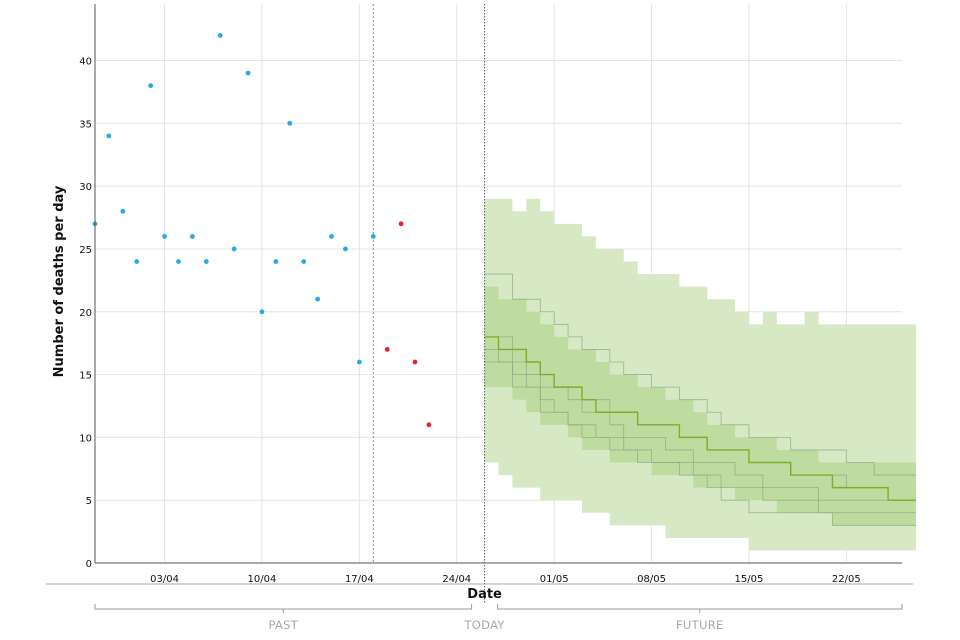  I want to click on y-tick-label: 25, so click(85, 250).